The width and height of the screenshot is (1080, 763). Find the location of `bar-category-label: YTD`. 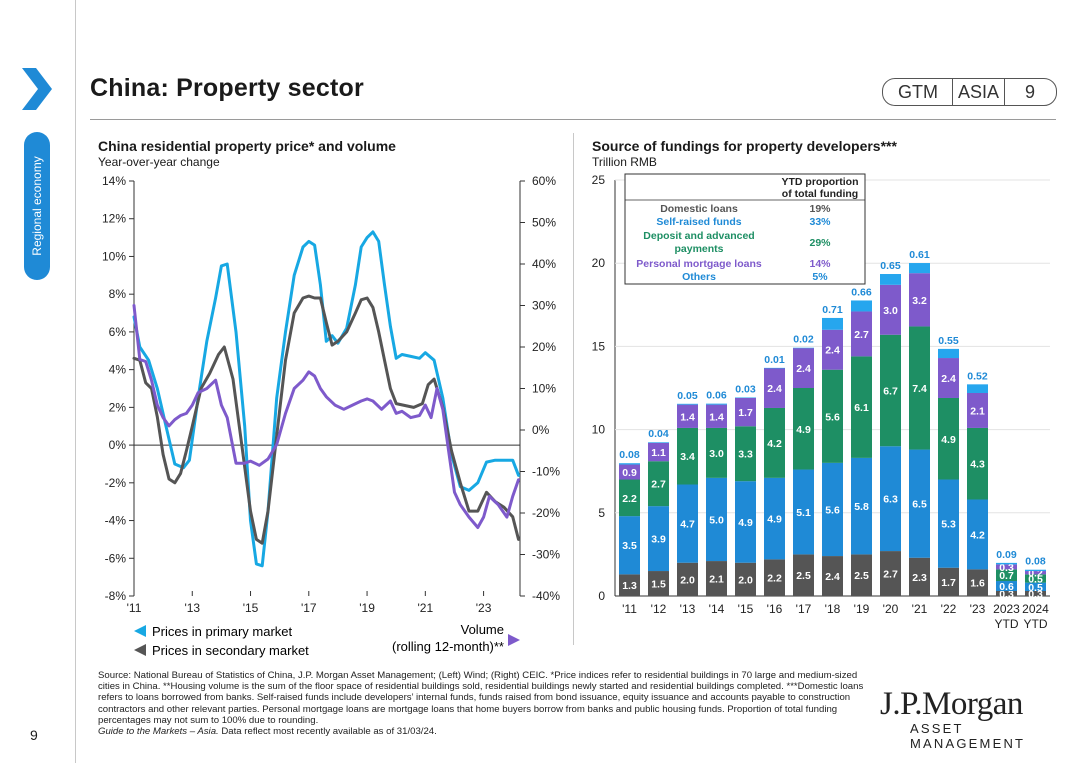

bar-category-label: YTD is located at coordinates (1036, 624).